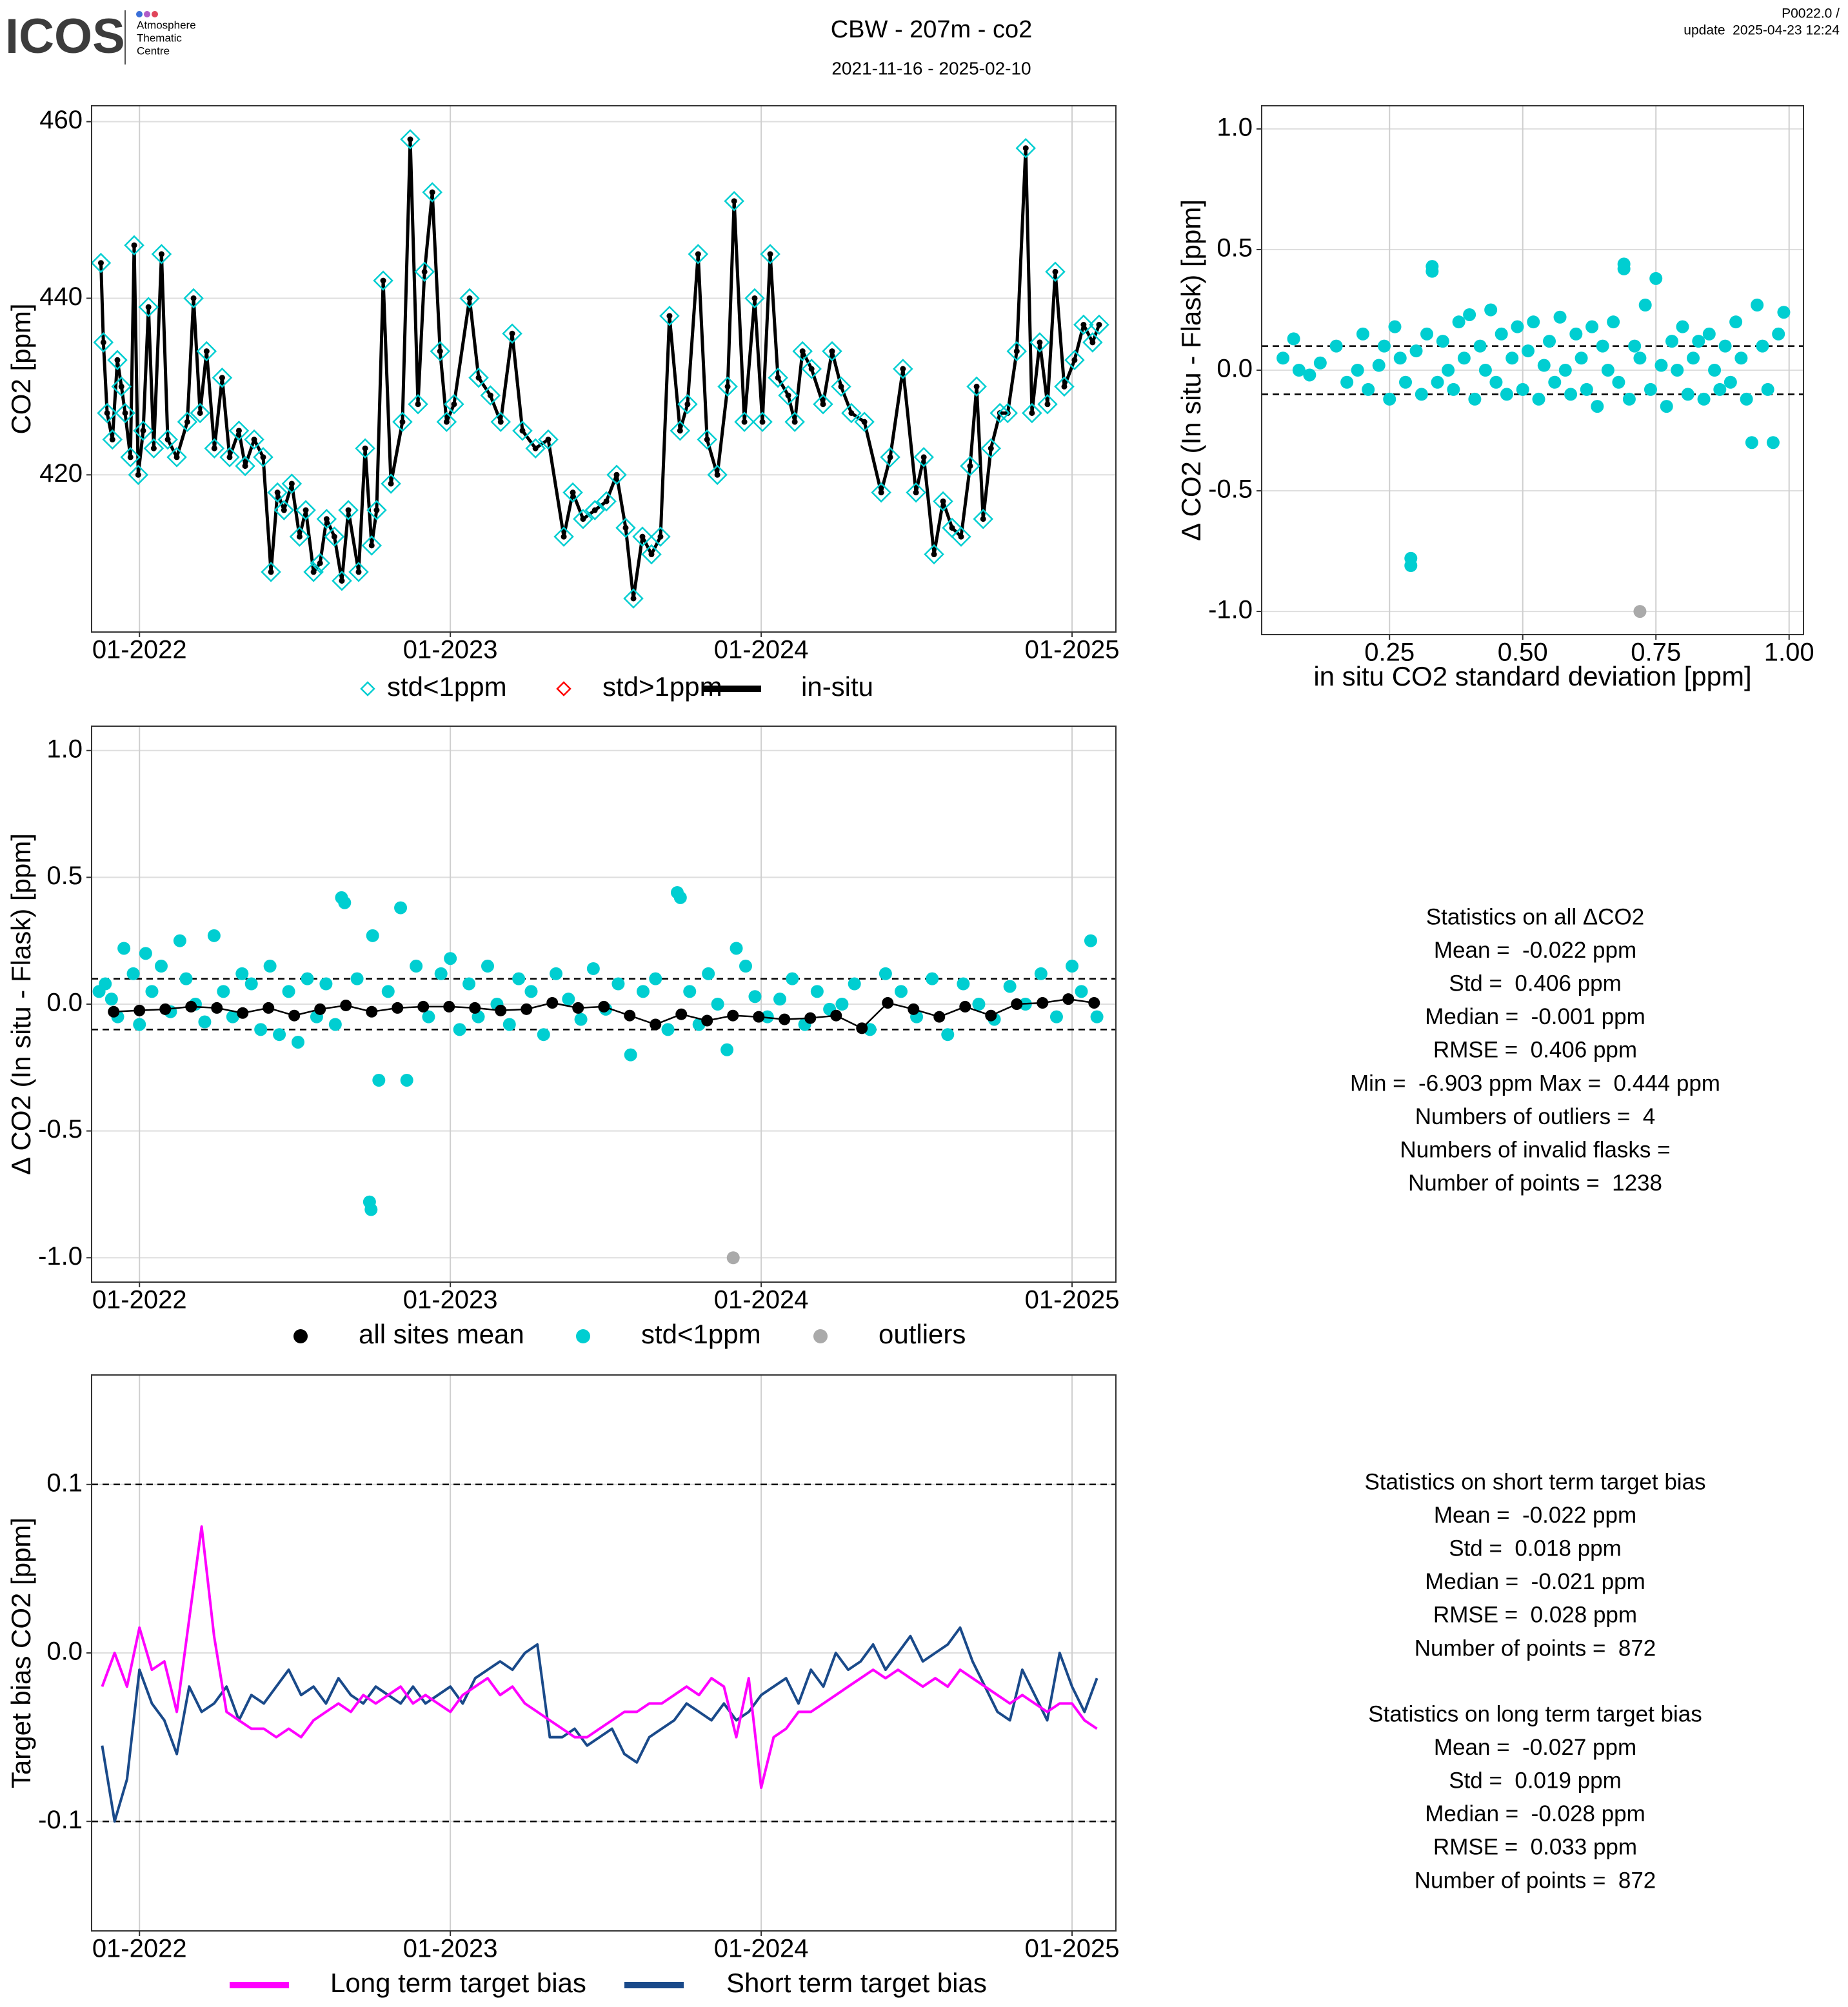 Image resolution: width=1848 pixels, height=2007 pixels. What do you see at coordinates (1235, 369) in the screenshot?
I see `y-tick-label: 0.0` at bounding box center [1235, 369].